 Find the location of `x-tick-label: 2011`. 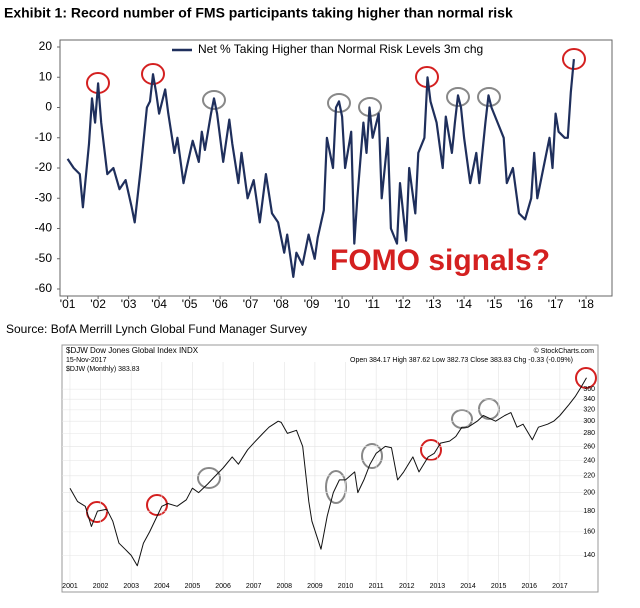

x-tick-label: 2011 is located at coordinates (376, 586).